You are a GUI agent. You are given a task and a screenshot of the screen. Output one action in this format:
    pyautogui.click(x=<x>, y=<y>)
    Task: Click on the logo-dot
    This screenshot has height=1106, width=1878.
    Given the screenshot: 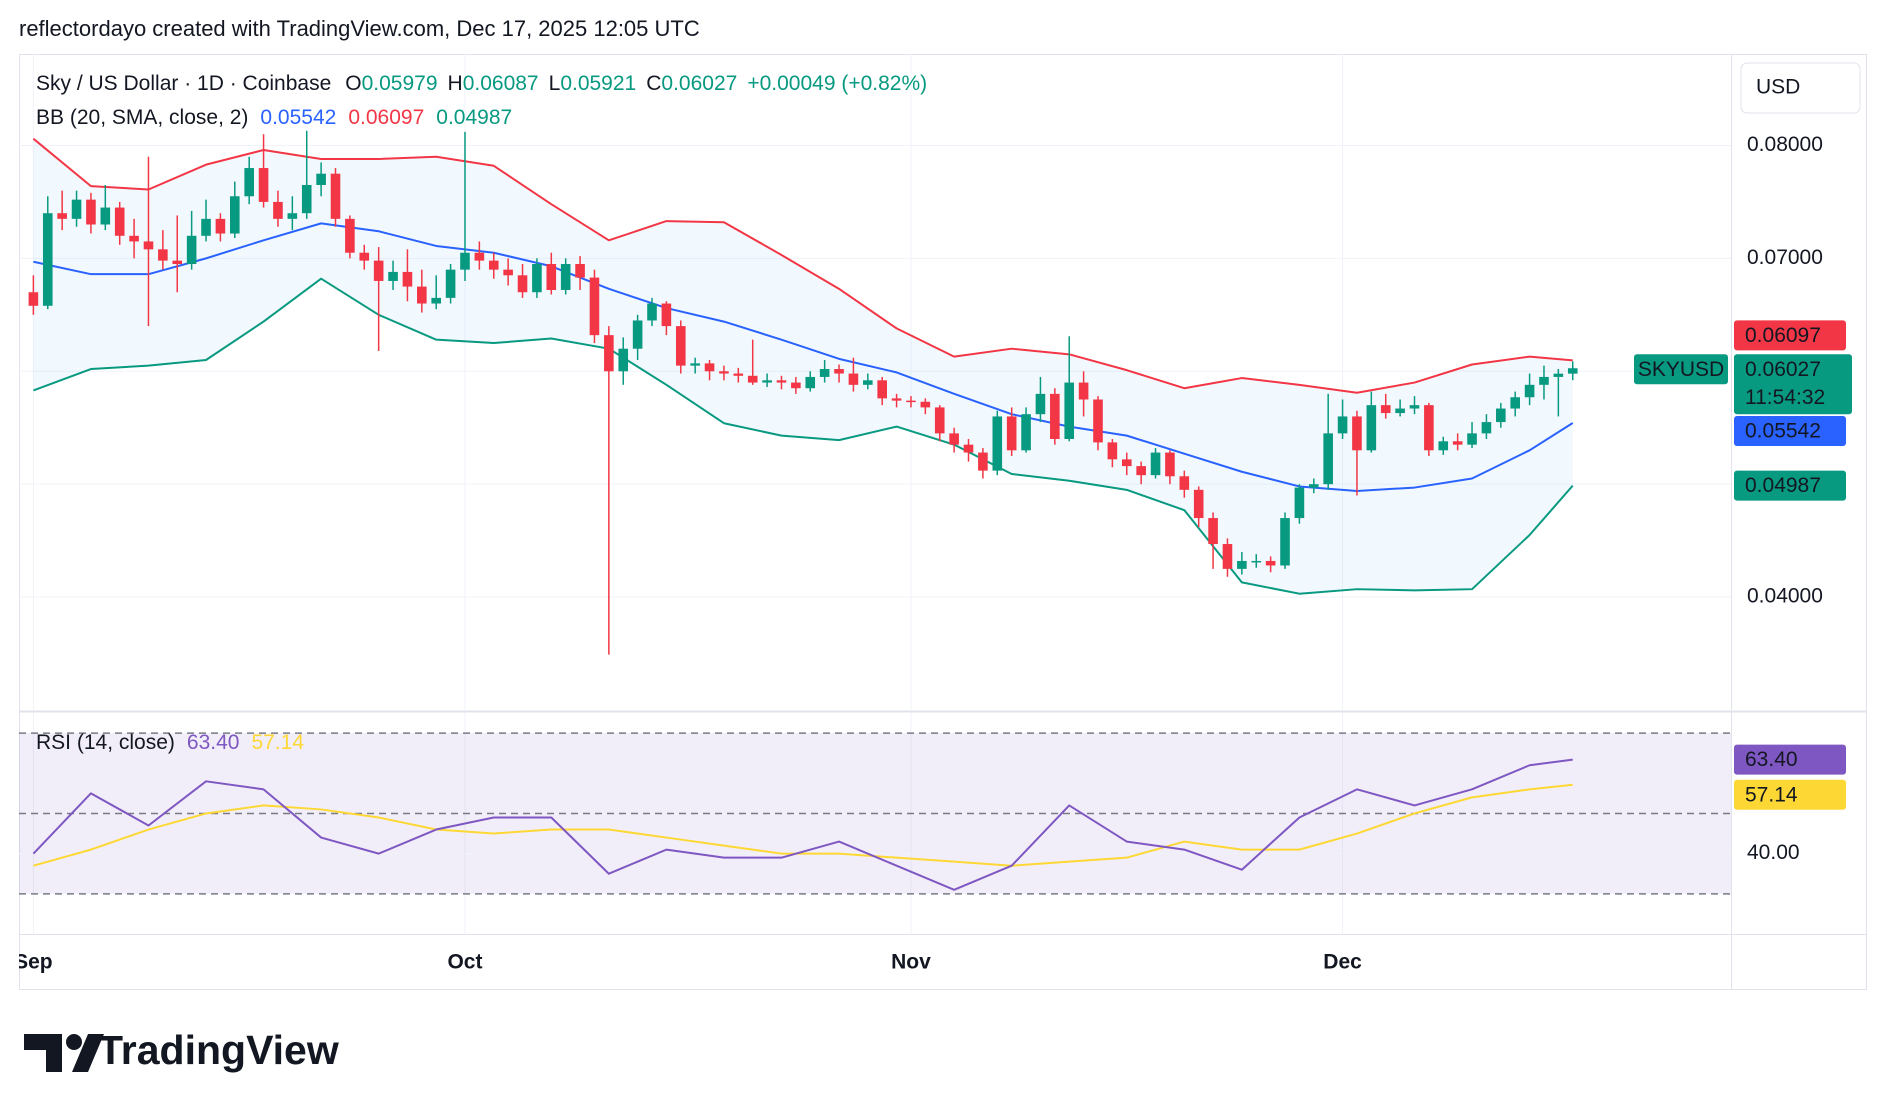 What is the action you would take?
    pyautogui.click(x=74, y=1042)
    